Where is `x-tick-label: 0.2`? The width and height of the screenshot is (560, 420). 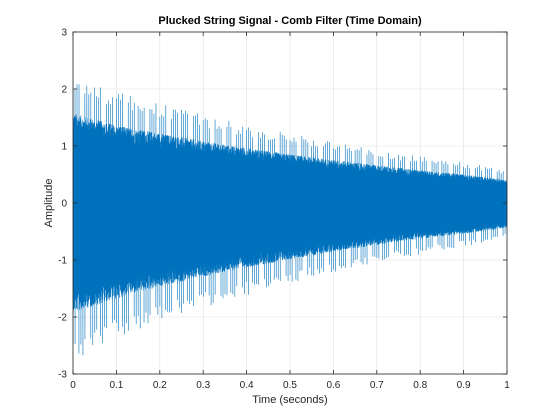
x-tick-label: 0.2 is located at coordinates (160, 385).